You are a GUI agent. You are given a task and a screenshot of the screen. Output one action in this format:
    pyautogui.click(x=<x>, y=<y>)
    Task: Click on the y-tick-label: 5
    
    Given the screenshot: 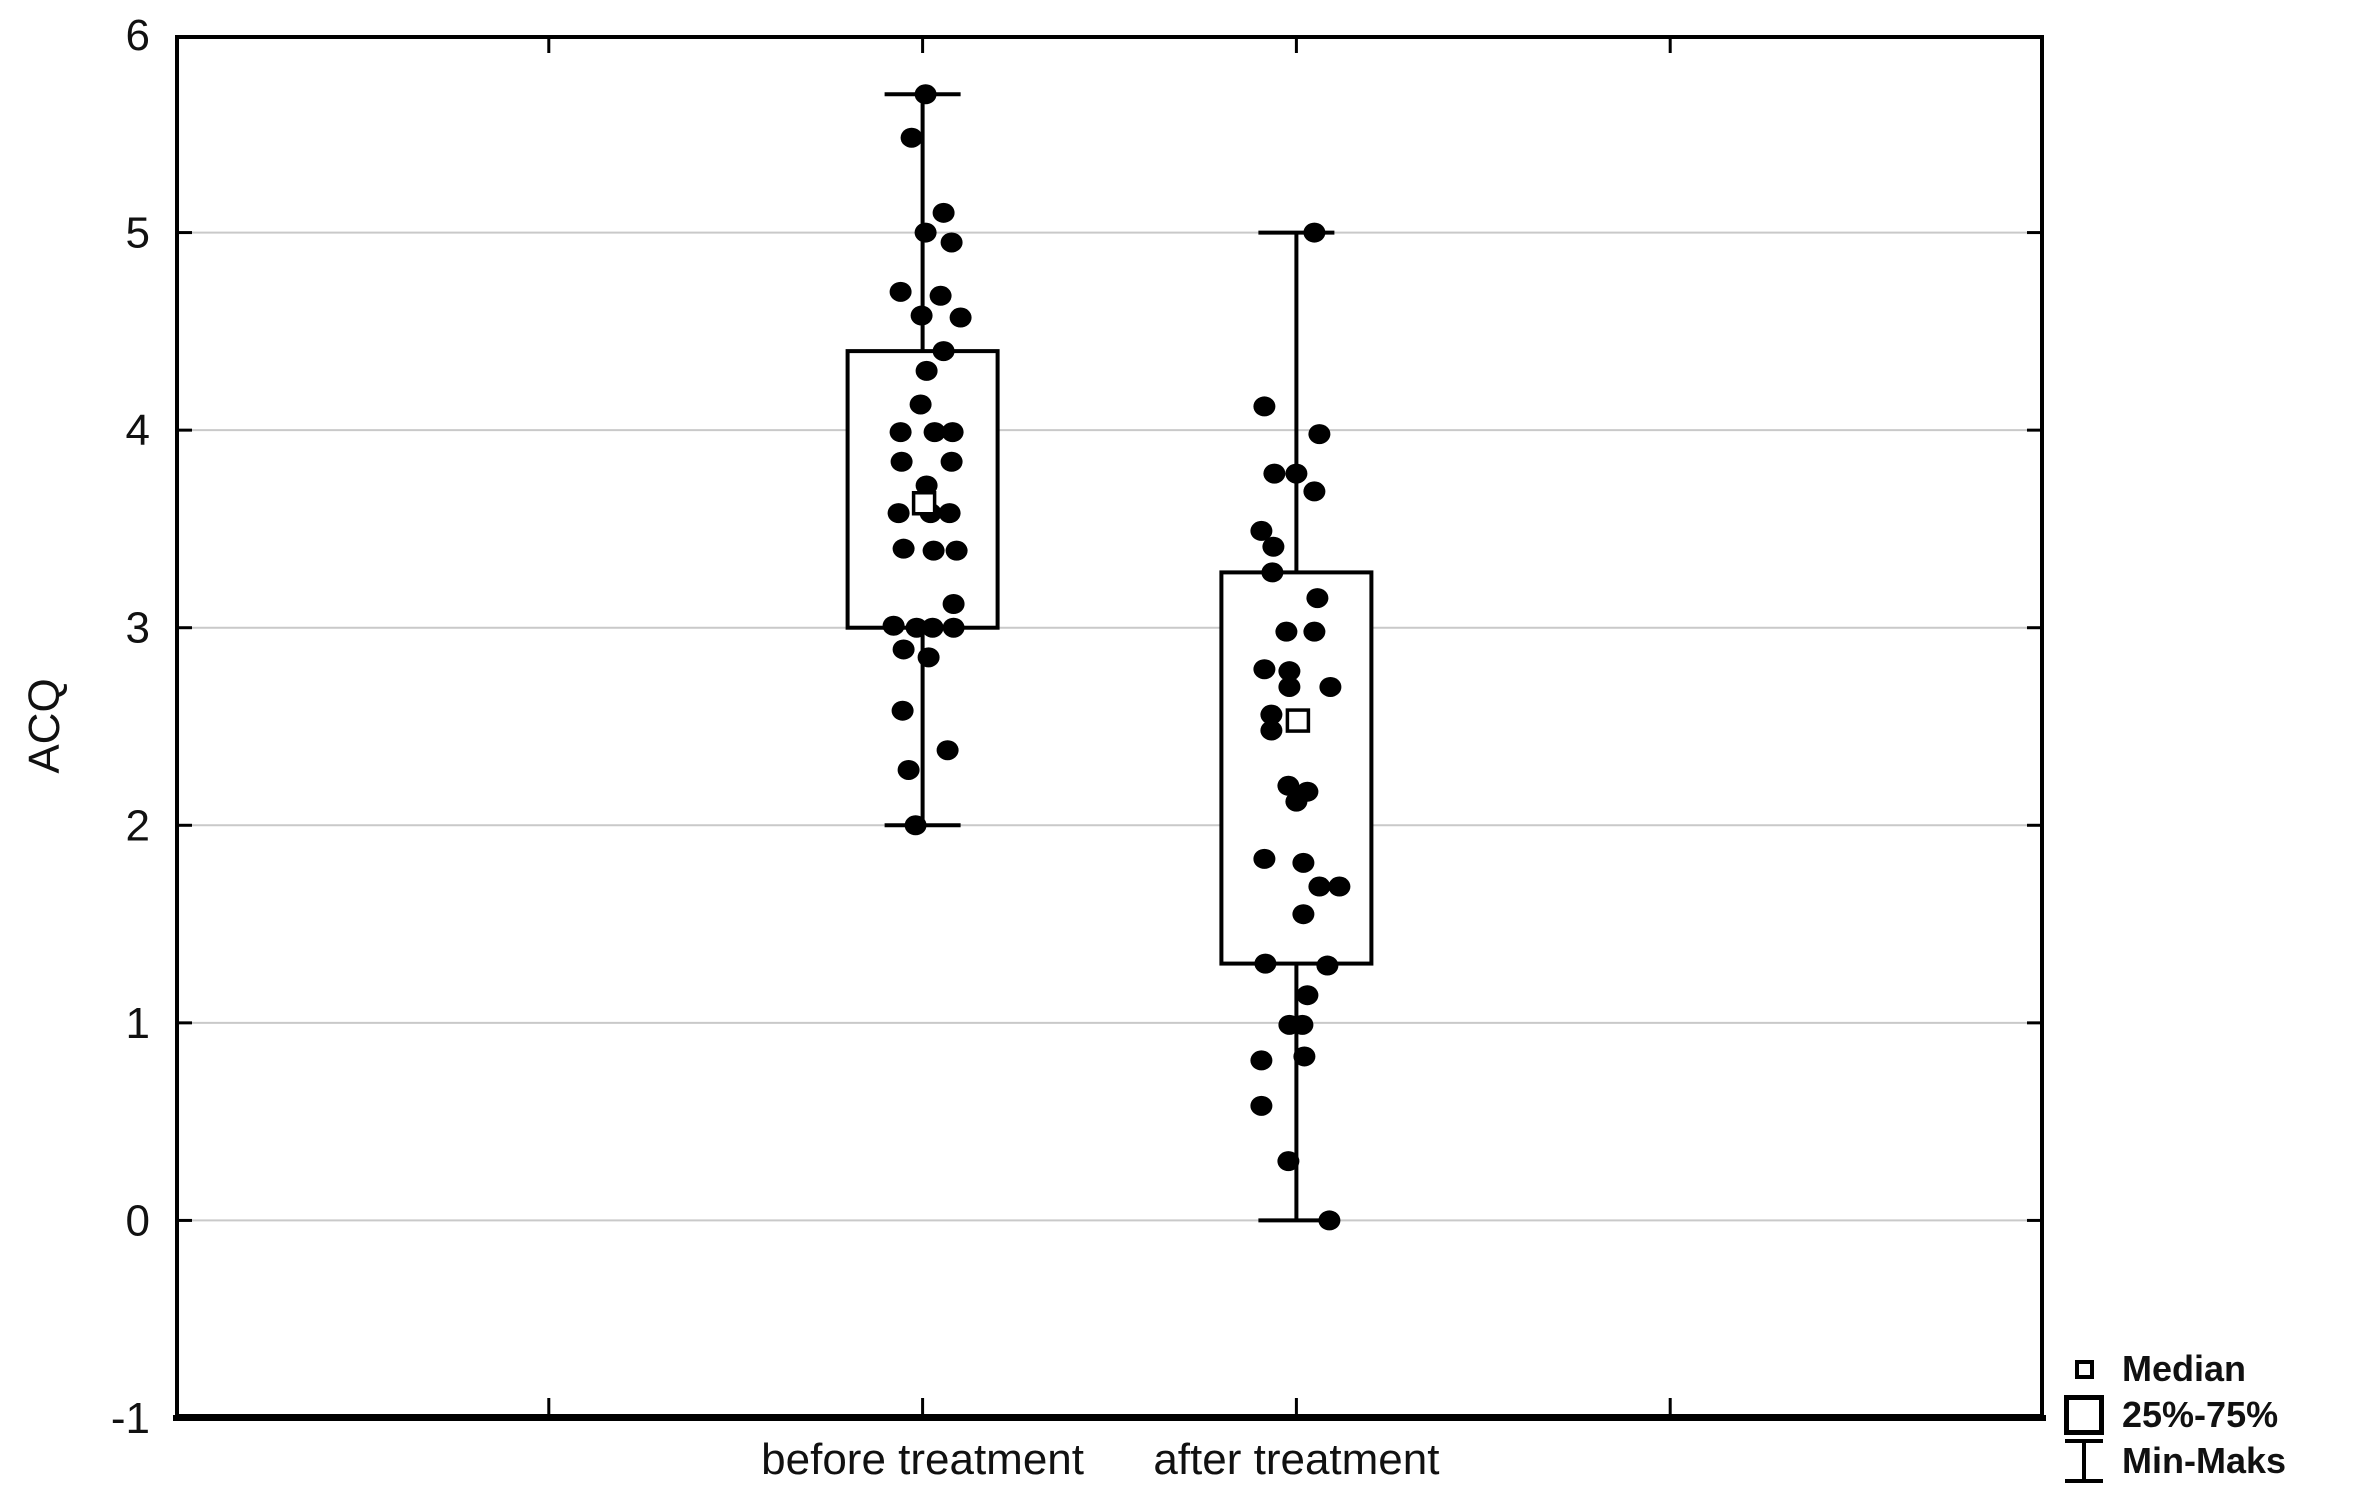 What is the action you would take?
    pyautogui.click(x=138, y=233)
    